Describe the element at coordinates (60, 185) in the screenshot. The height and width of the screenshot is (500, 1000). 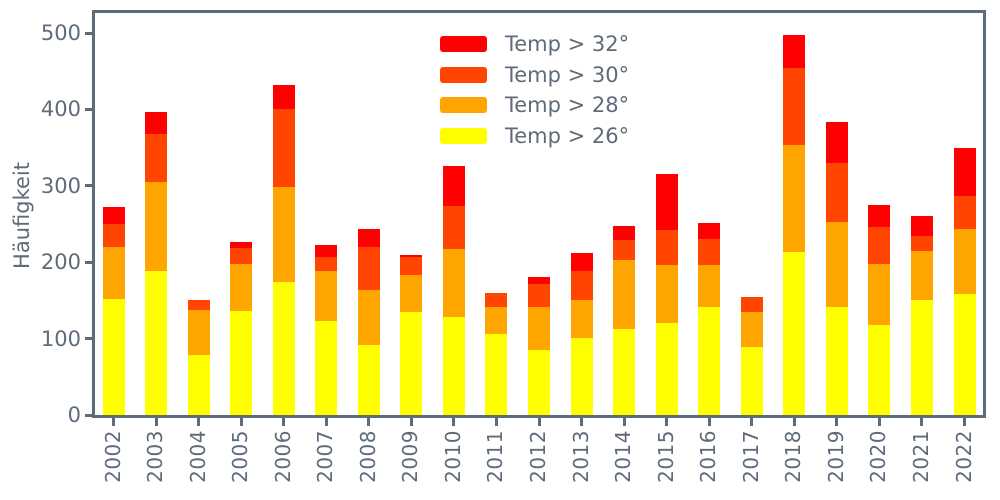
I see `y-tick-label: 300` at that location.